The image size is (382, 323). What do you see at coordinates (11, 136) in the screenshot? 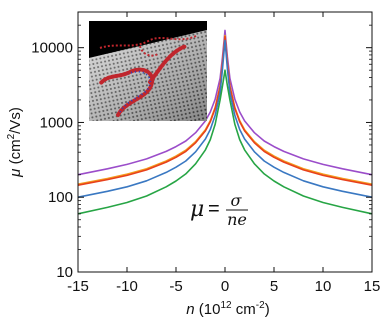
I see `y-axis-exp: 2` at bounding box center [11, 136].